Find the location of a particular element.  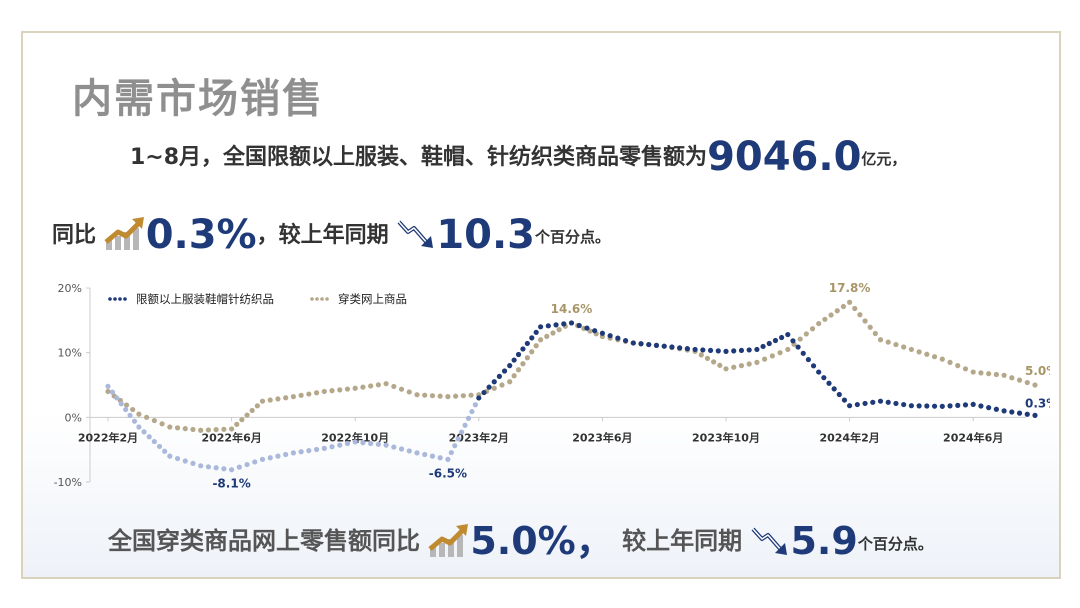

up-trend-arrow-icon is located at coordinates (449, 543).